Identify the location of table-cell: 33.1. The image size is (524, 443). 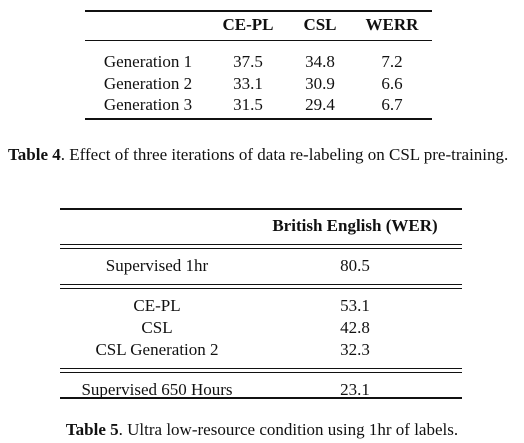
(248, 83).